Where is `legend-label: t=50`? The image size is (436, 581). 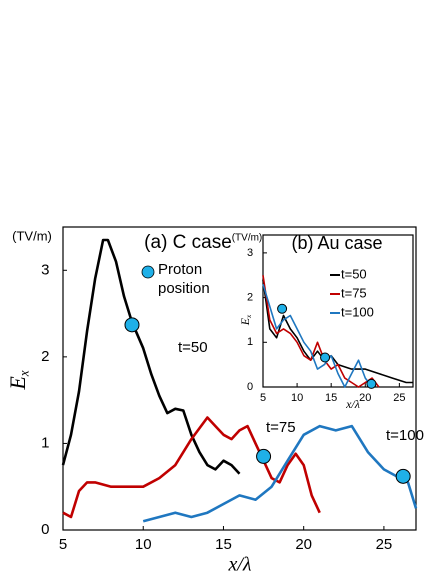 legend-label: t=50 is located at coordinates (354, 273).